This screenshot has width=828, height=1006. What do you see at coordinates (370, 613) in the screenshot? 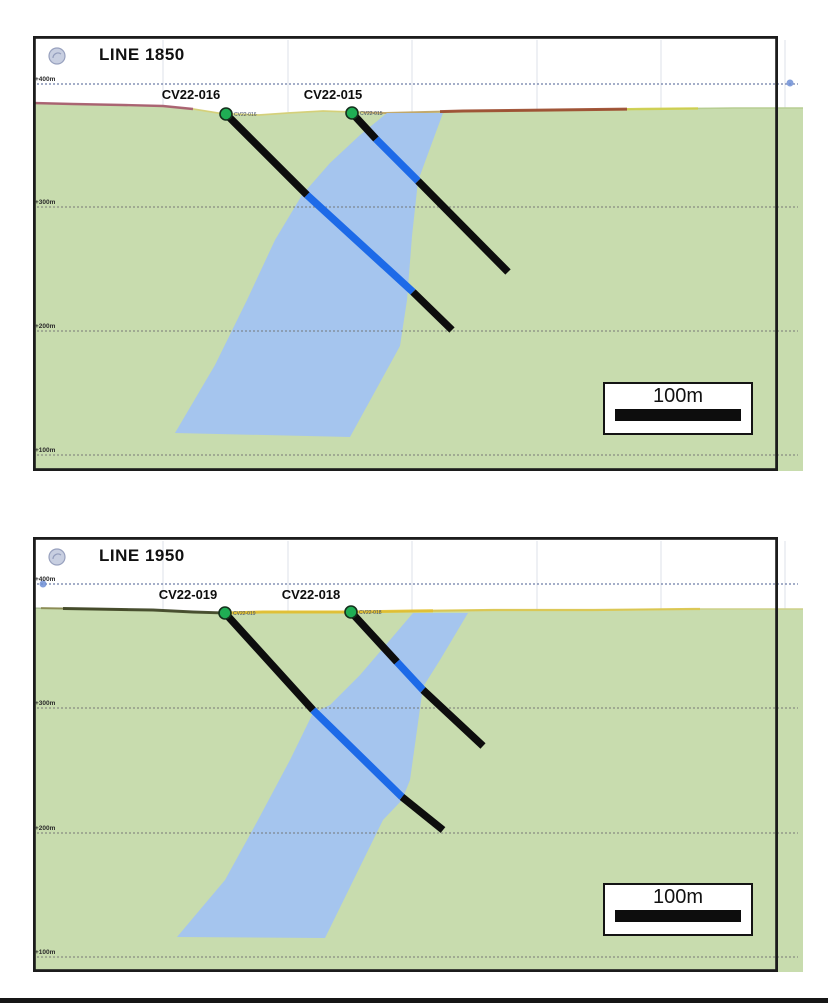
I see `collar-tiny-label: CV22-018` at bounding box center [370, 613].